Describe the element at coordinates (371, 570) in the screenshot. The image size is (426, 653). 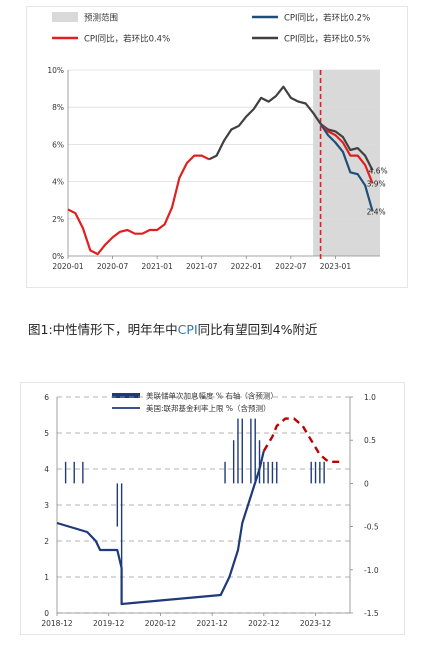
I see `y-right-tick-label: -1.0` at that location.